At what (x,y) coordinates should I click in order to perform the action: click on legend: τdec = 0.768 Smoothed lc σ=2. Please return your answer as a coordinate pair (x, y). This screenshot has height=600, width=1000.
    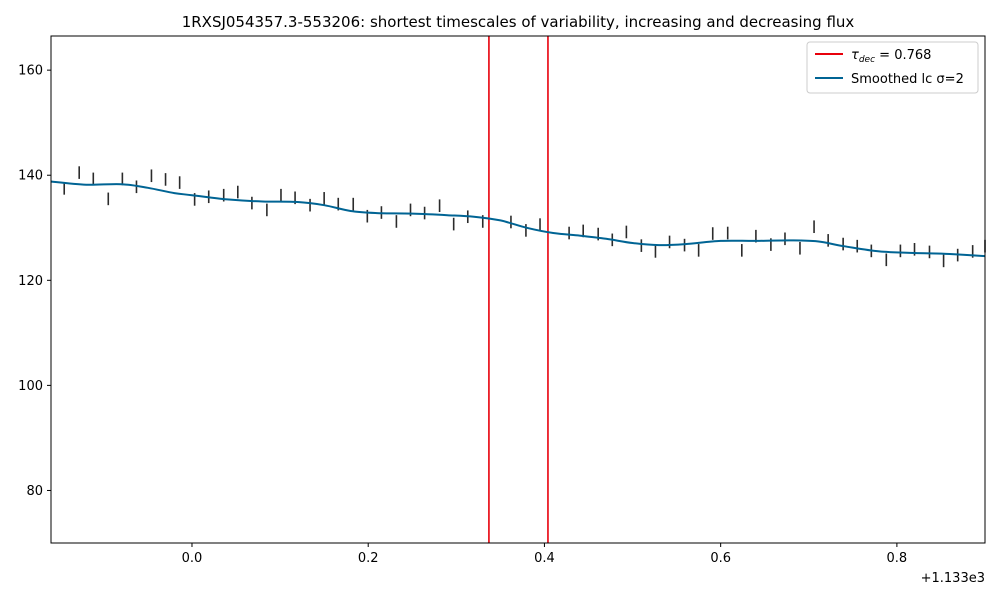
    Looking at the image, I should click on (892, 67).